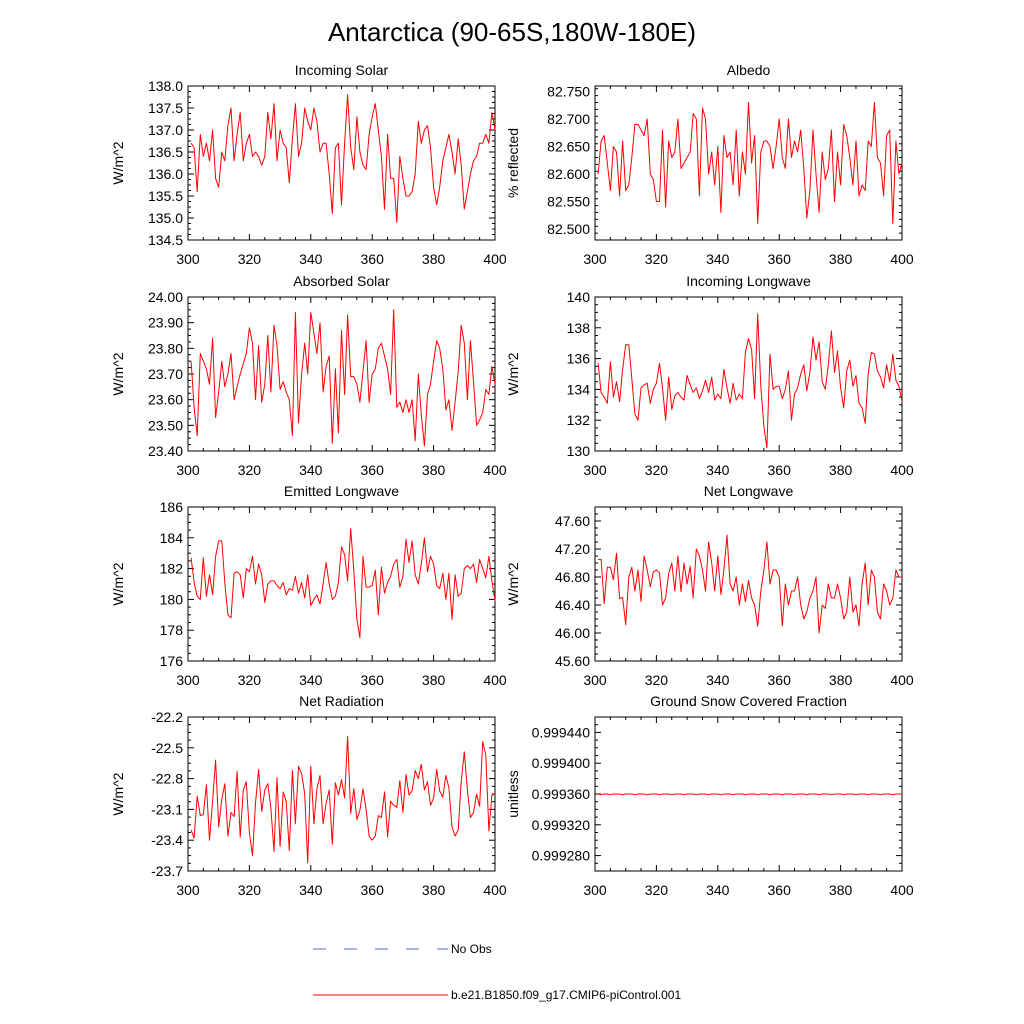 This screenshot has width=1024, height=1024. I want to click on albedo-y-tick-label: 82.650, so click(568, 147).